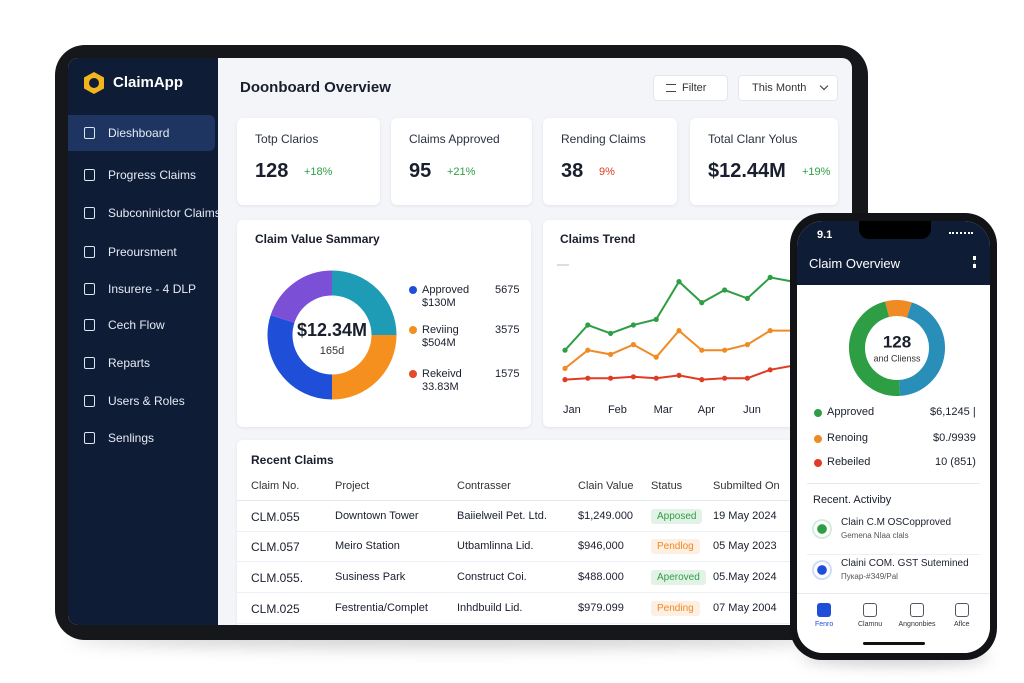 This screenshot has height=683, width=1024. Describe the element at coordinates (542, 500) in the screenshot. I see `header-rule` at that location.